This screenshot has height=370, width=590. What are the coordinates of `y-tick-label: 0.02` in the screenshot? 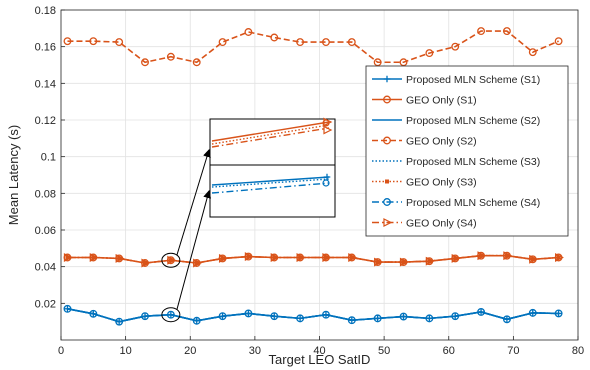 It's located at (45, 304).